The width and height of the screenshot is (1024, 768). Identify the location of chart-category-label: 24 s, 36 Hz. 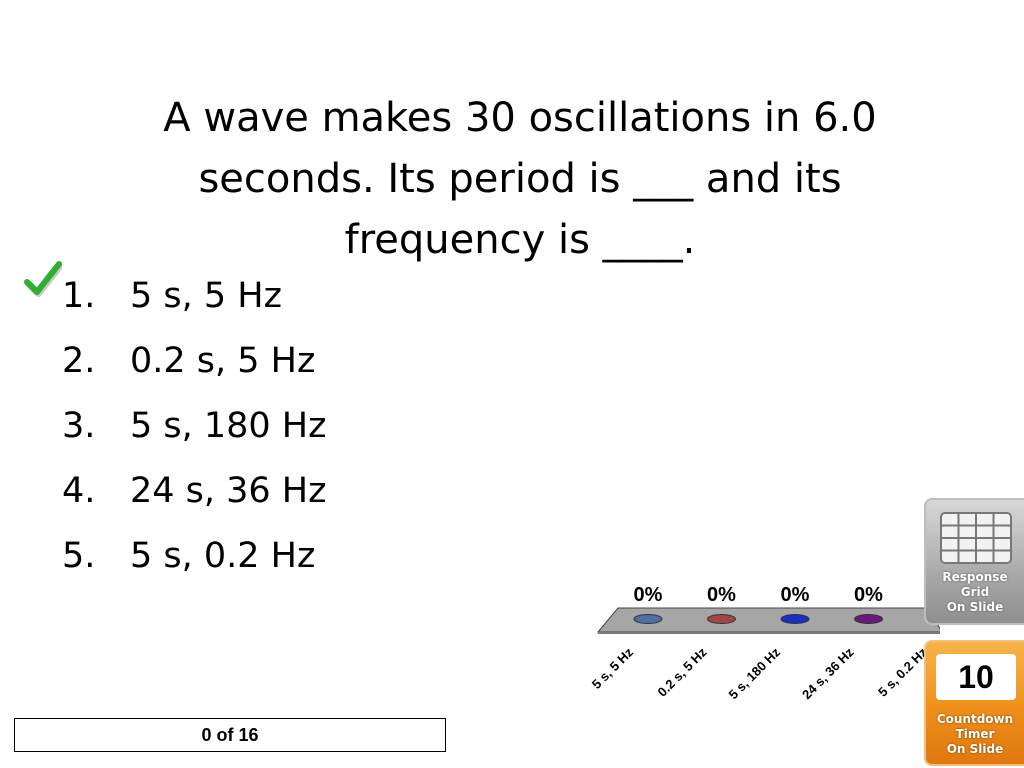
(828, 673).